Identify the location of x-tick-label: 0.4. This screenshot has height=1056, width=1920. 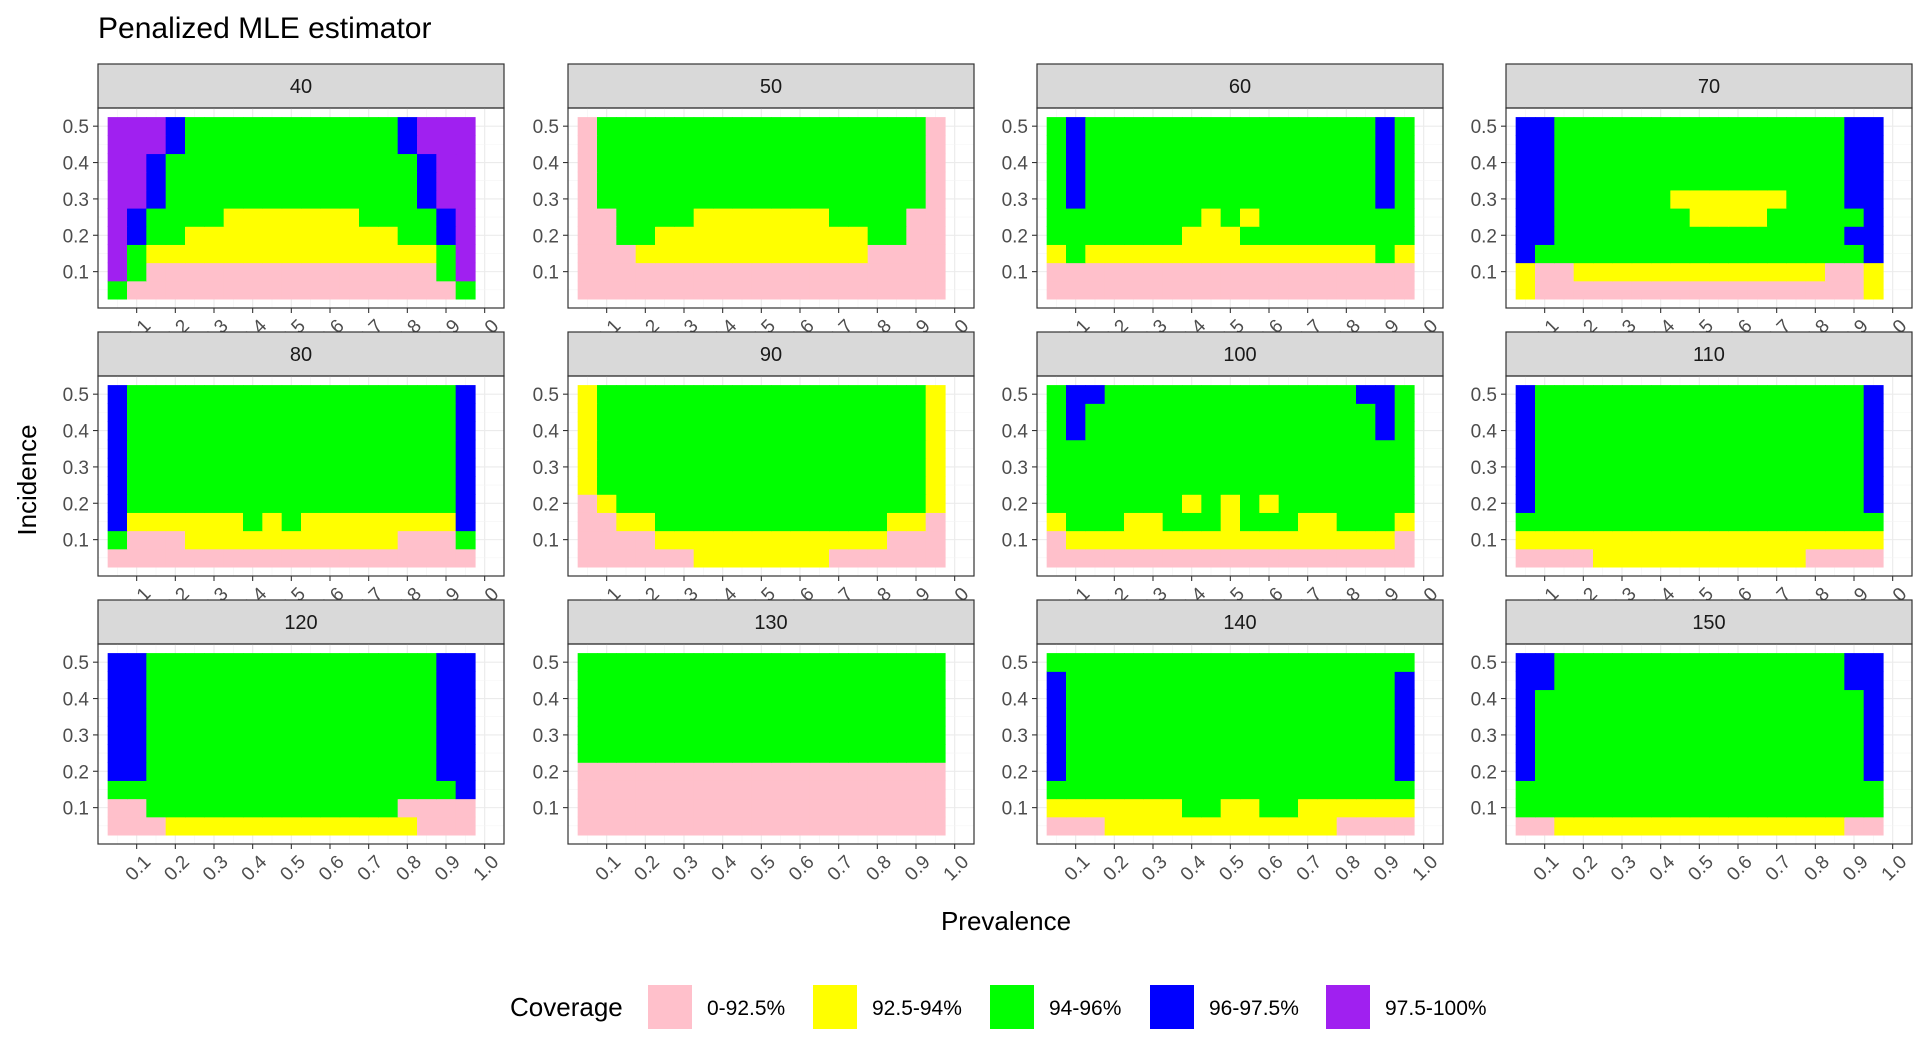
(1663, 868).